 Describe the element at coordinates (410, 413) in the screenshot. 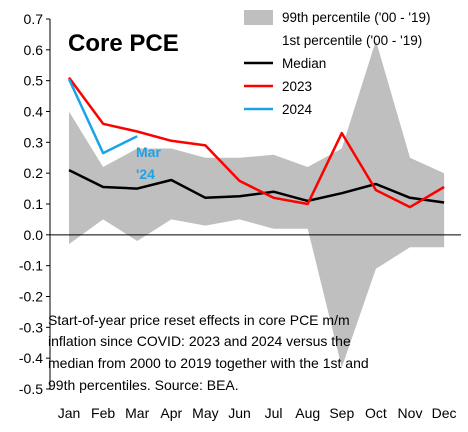

I see `x-tick-label: Nov` at that location.